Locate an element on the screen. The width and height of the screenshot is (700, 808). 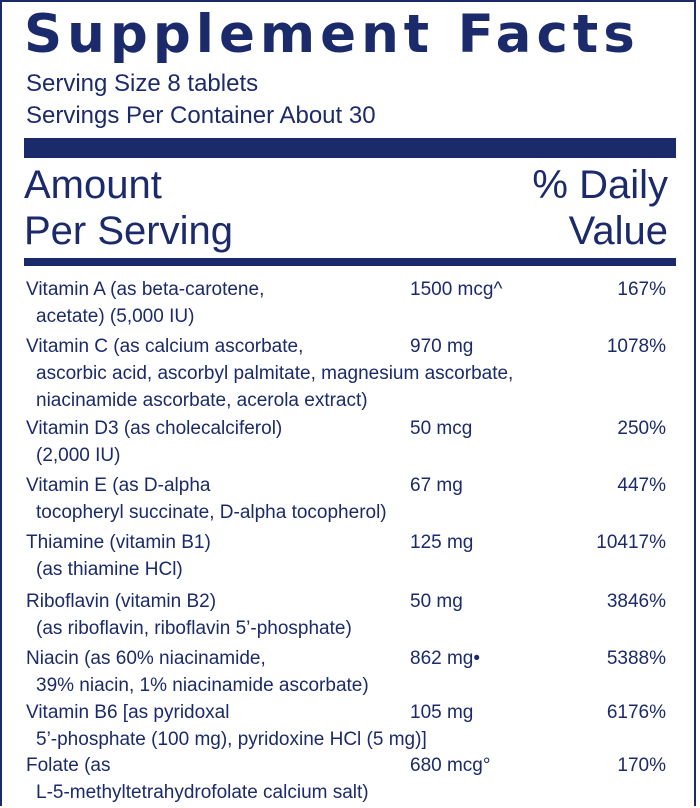
nutrient-amount: 125 mg is located at coordinates (442, 542).